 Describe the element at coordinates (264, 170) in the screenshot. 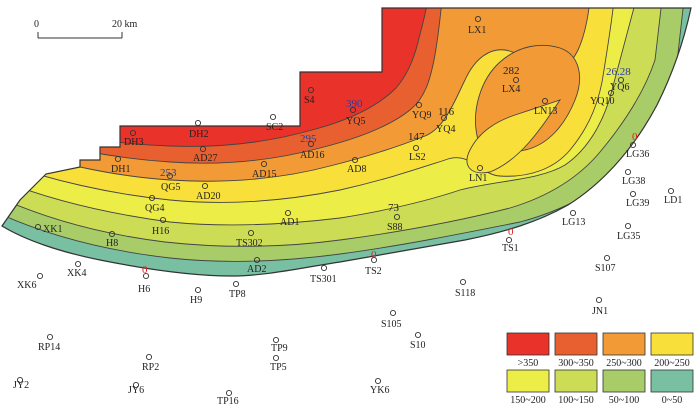

I see `well-ad15: AD15` at that location.